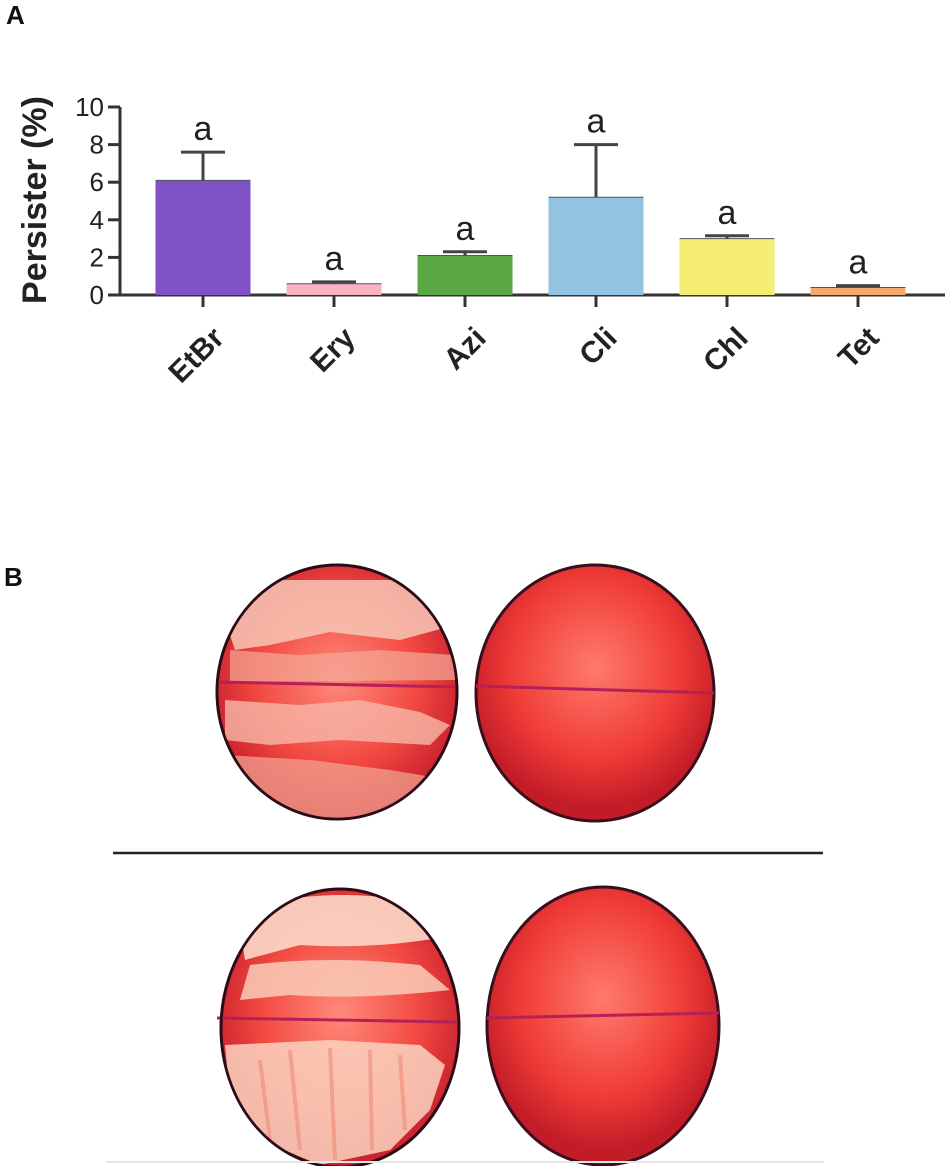  I want to click on bar-etbr, so click(203, 237).